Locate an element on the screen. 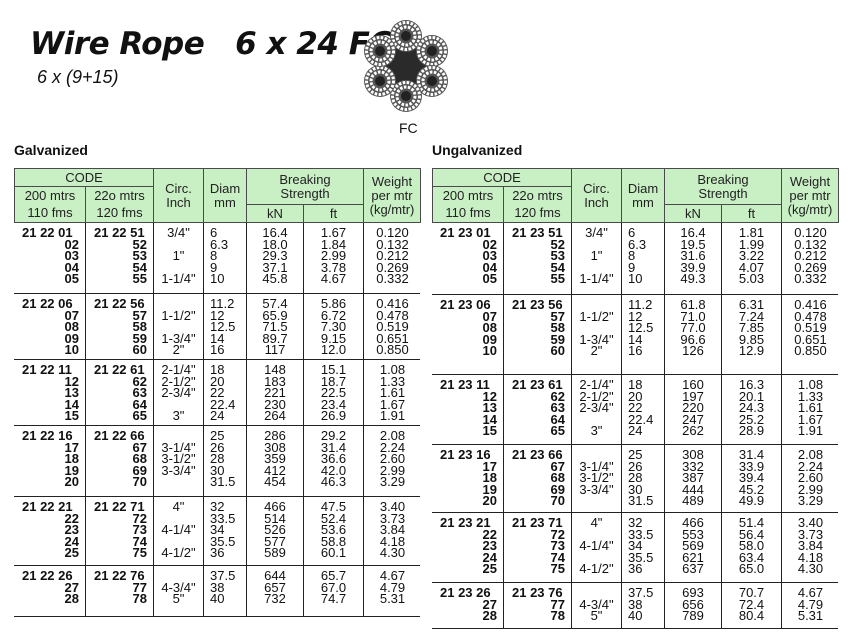 The image size is (850, 633). circ-inch-cell: 1-3/4" is located at coordinates (178, 338).